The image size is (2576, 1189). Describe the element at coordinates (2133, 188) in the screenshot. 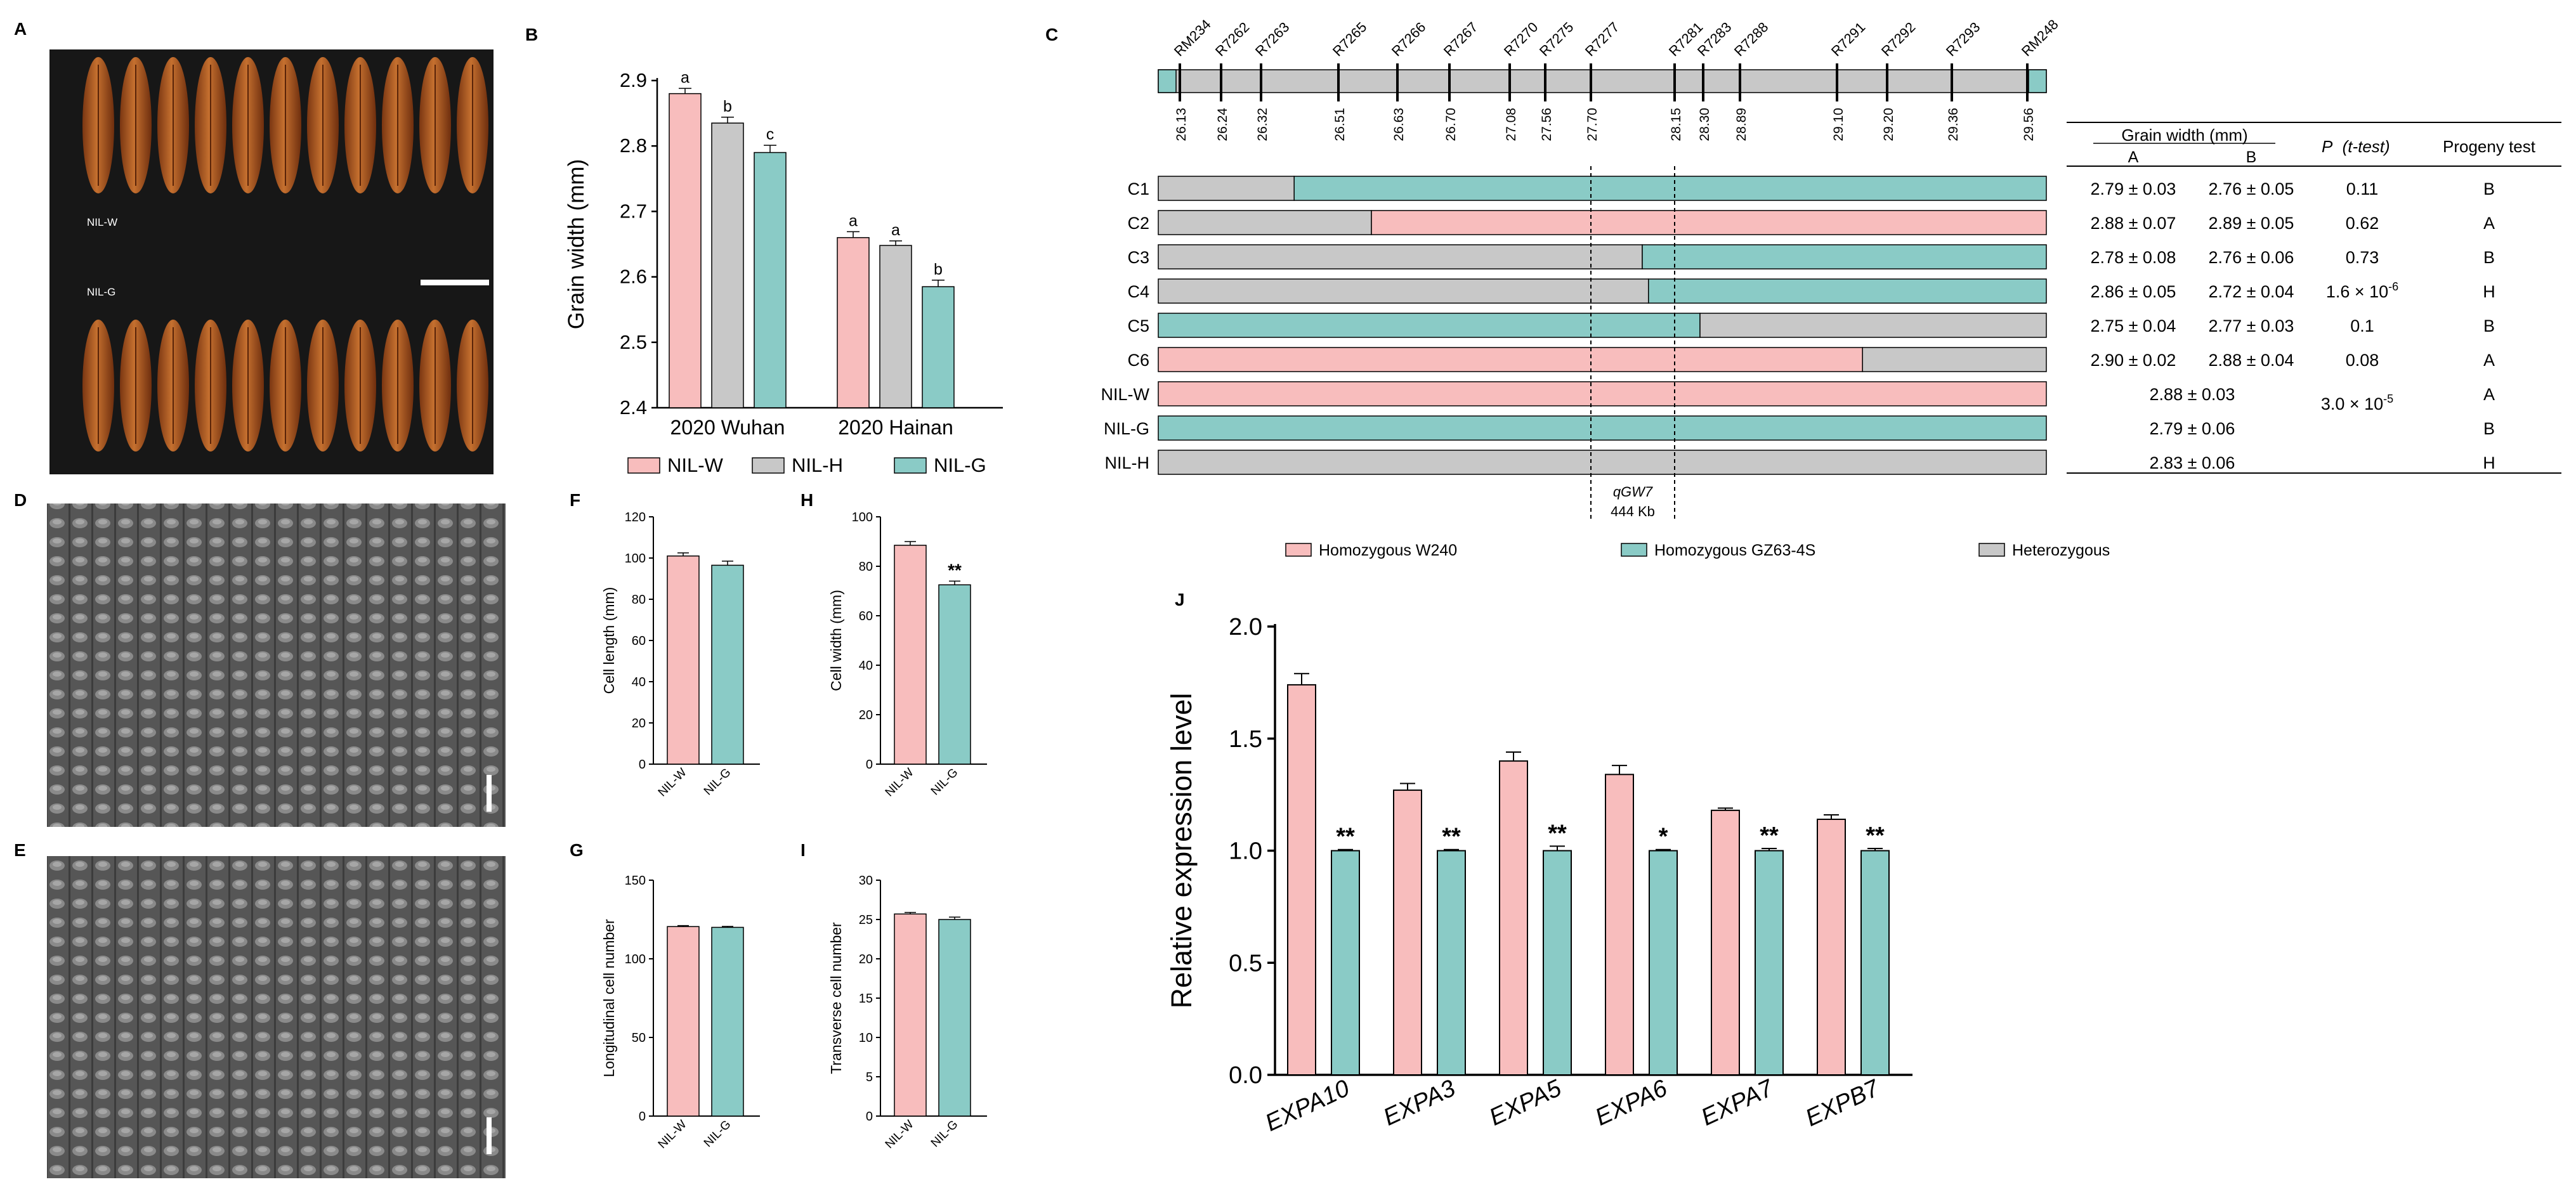

I see `width-a-value: 2.79 ± 0.03` at that location.